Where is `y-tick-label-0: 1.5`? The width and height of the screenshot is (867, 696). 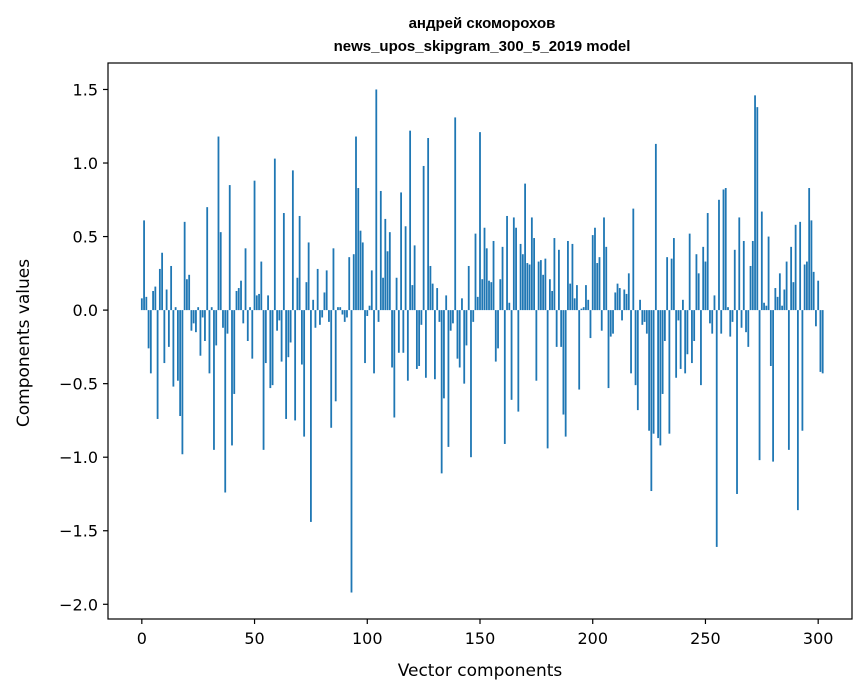
y-tick-label-0: 1.5 is located at coordinates (85, 89).